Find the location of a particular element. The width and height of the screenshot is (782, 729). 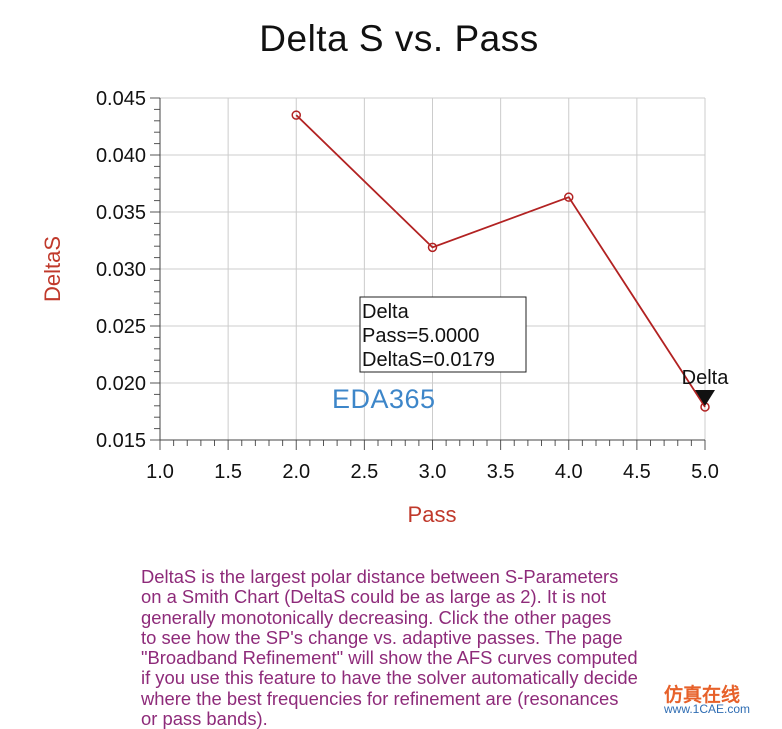

marker-label: Delta is located at coordinates (706, 378).